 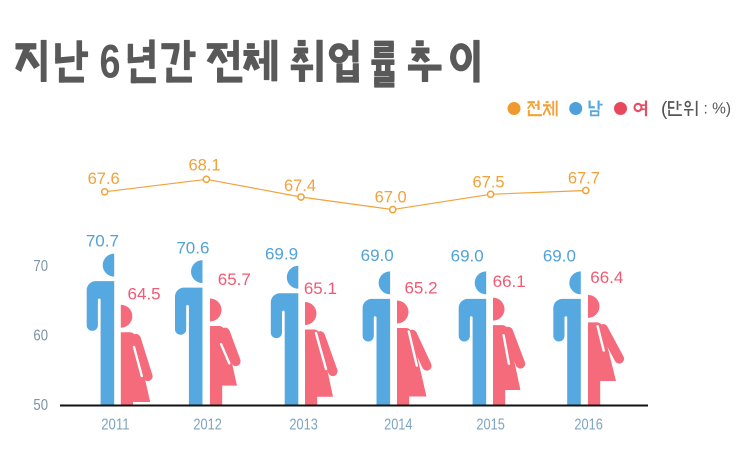 What do you see at coordinates (488, 183) in the screenshot?
I see `svg-text: 67.5` at bounding box center [488, 183].